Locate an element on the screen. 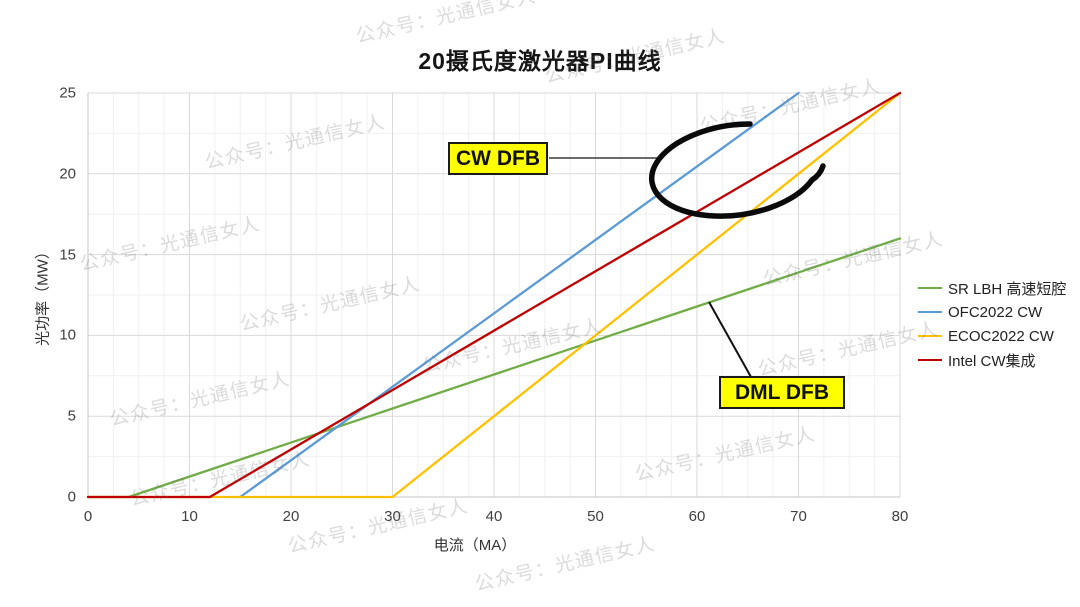 This screenshot has height=607, width=1080. cw-dfb-annotation-box: CW DFB is located at coordinates (498, 158).